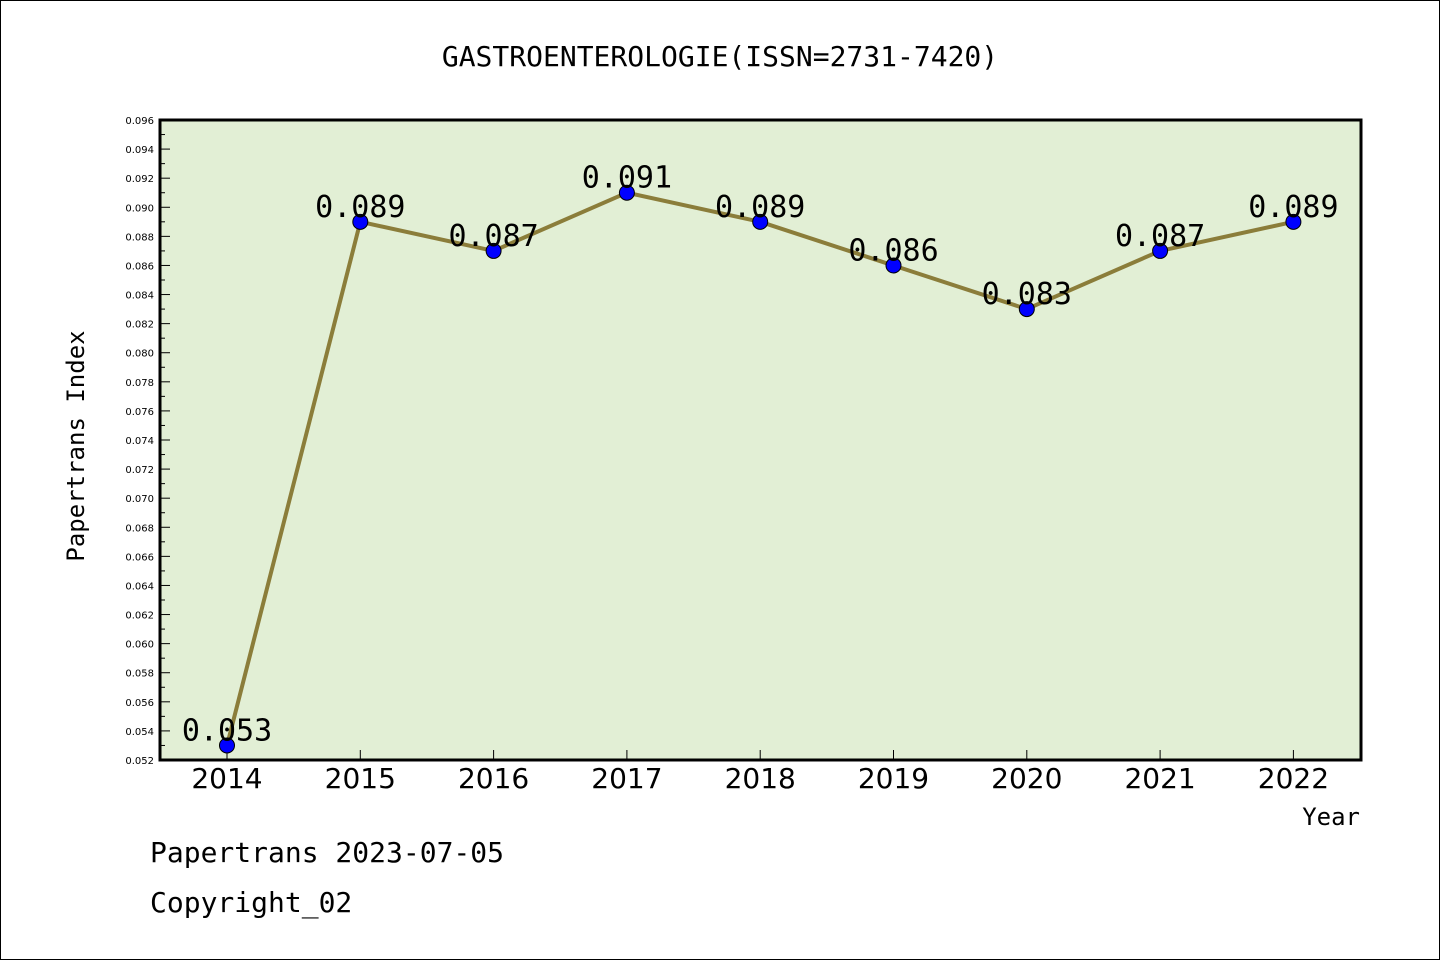 Image resolution: width=1440 pixels, height=960 pixels. Describe the element at coordinates (627, 178) in the screenshot. I see `data-label: 0.091` at that location.